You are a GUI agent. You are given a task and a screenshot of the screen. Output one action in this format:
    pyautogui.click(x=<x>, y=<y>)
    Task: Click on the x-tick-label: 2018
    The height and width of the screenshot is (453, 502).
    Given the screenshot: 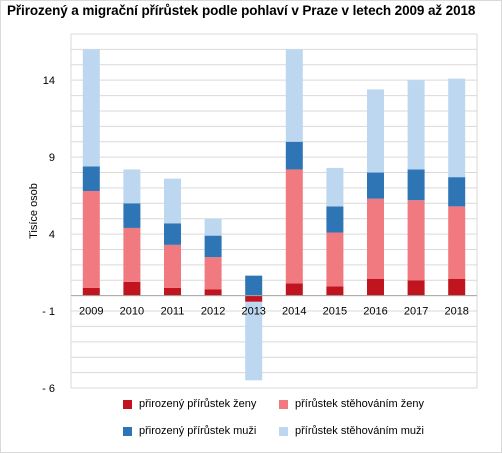 What is the action you would take?
    pyautogui.click(x=456, y=312)
    